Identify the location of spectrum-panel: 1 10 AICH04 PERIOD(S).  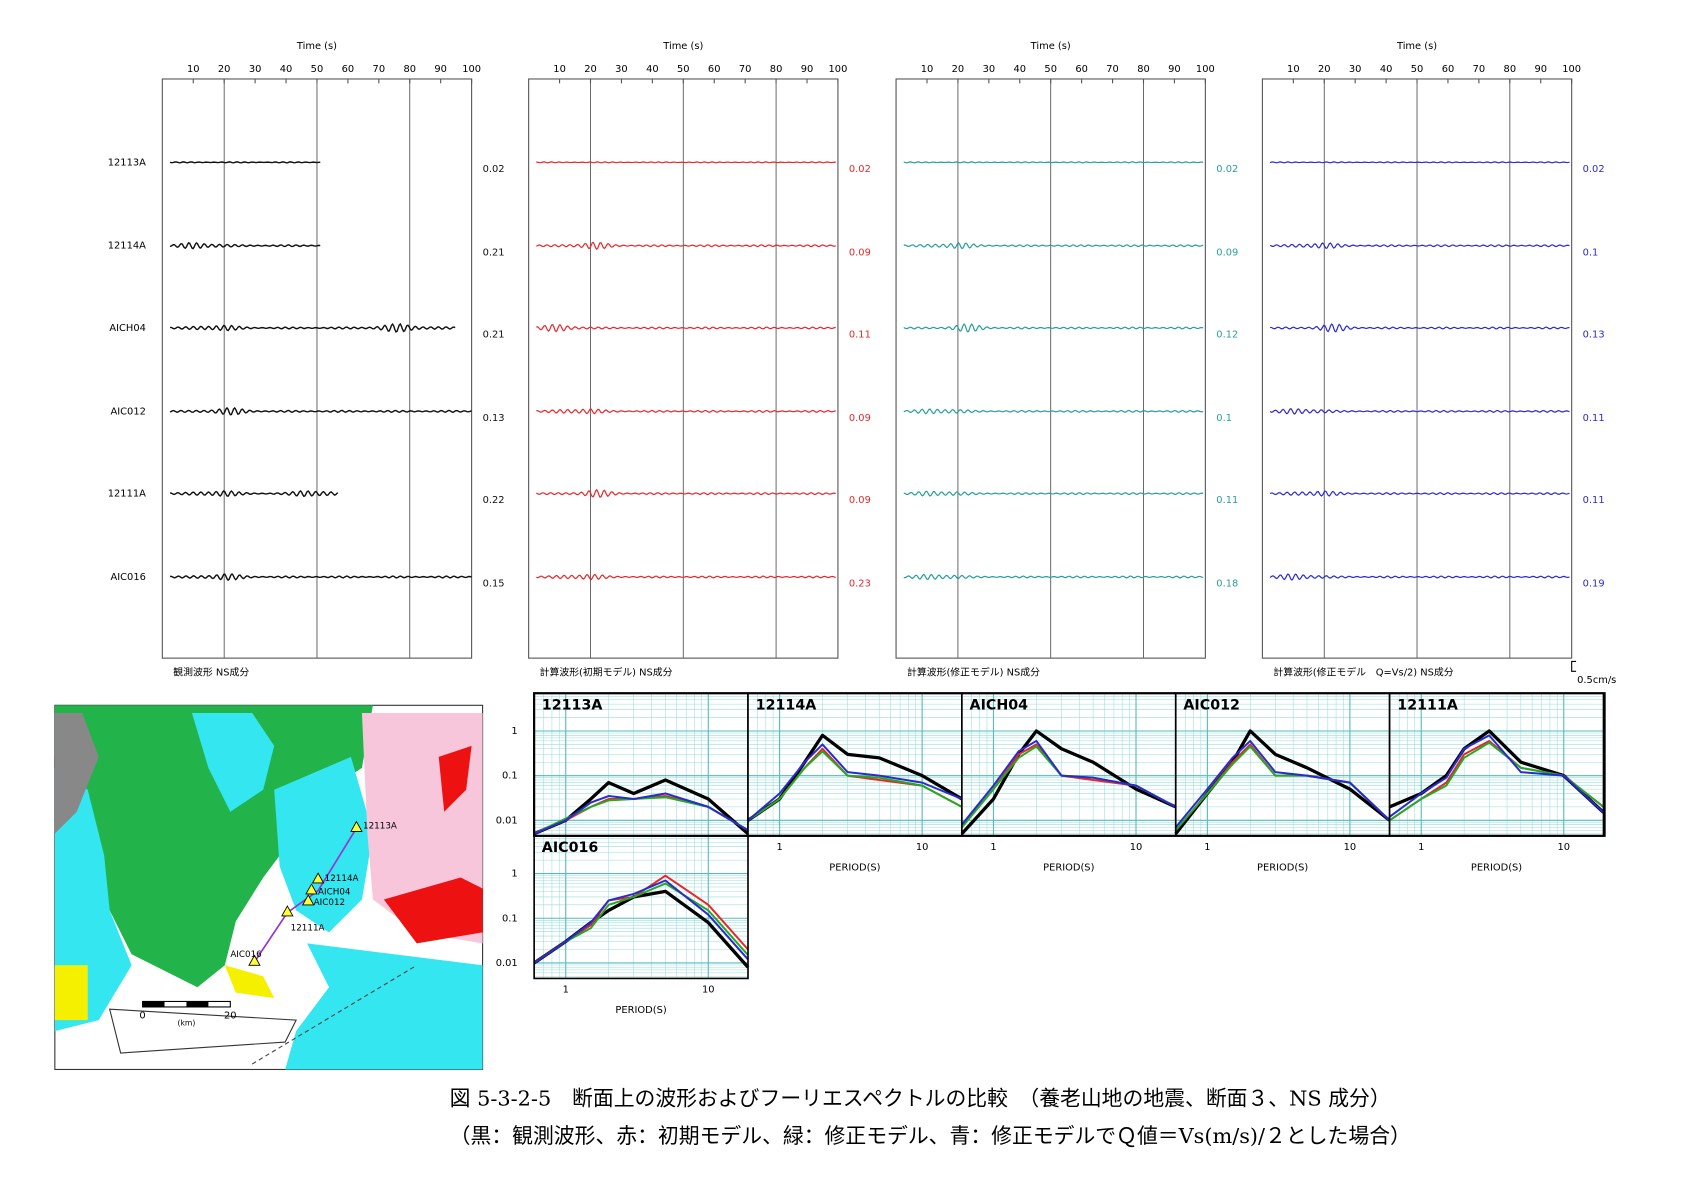
(1068, 783).